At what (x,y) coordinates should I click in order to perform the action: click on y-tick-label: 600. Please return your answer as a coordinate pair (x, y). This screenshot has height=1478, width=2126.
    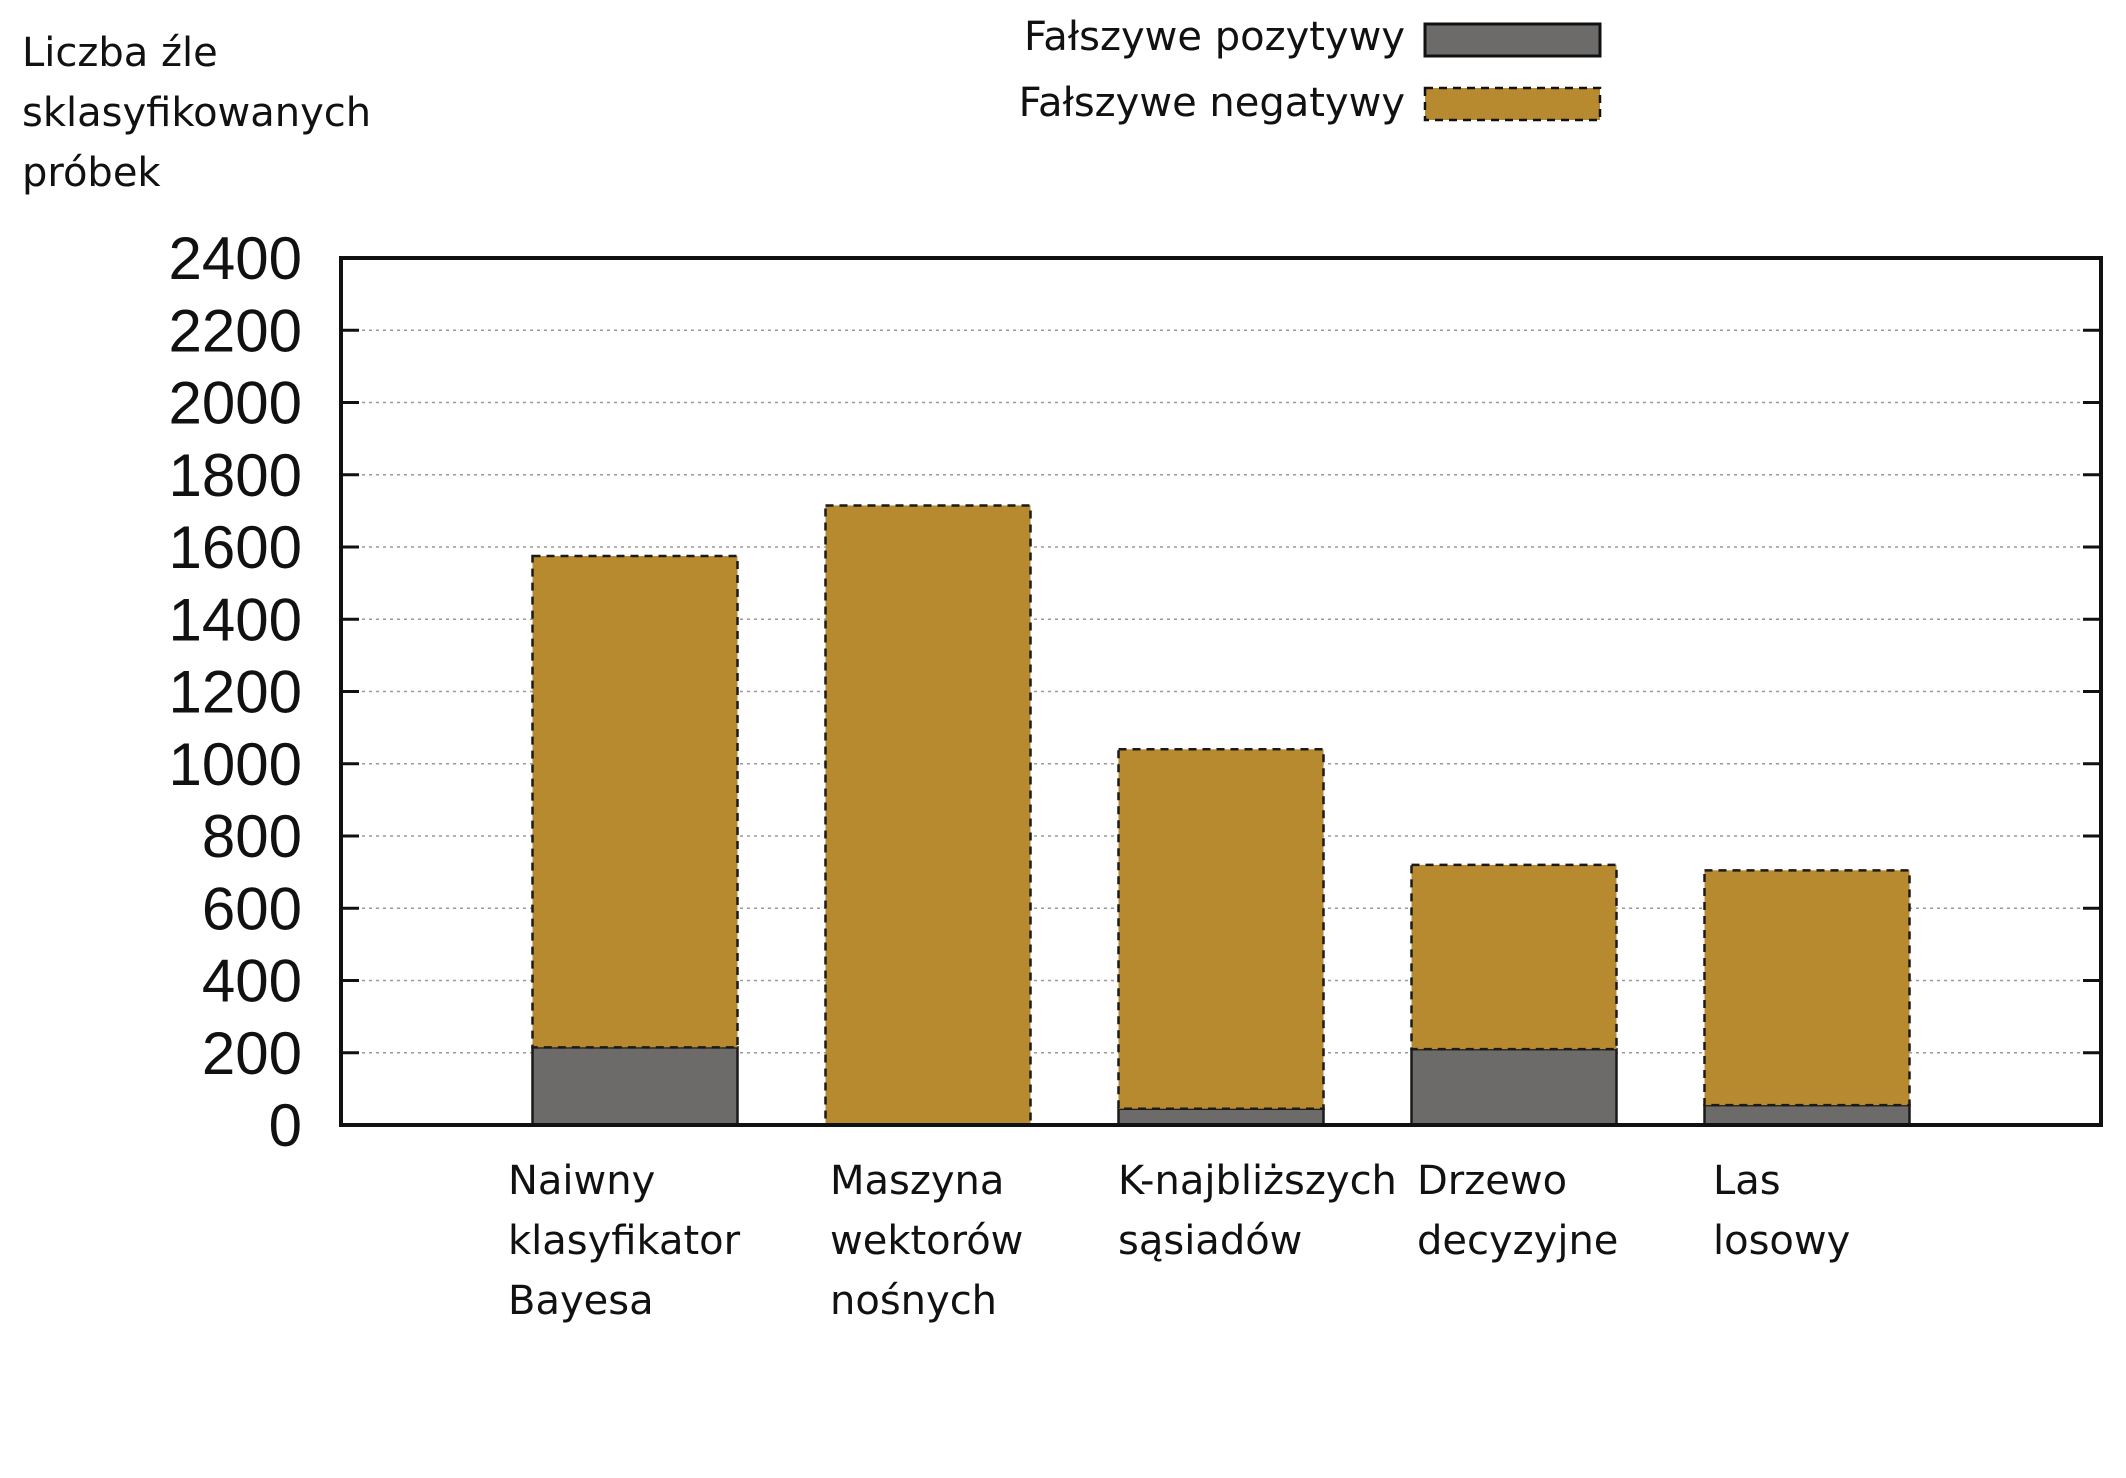
    Looking at the image, I should click on (252, 908).